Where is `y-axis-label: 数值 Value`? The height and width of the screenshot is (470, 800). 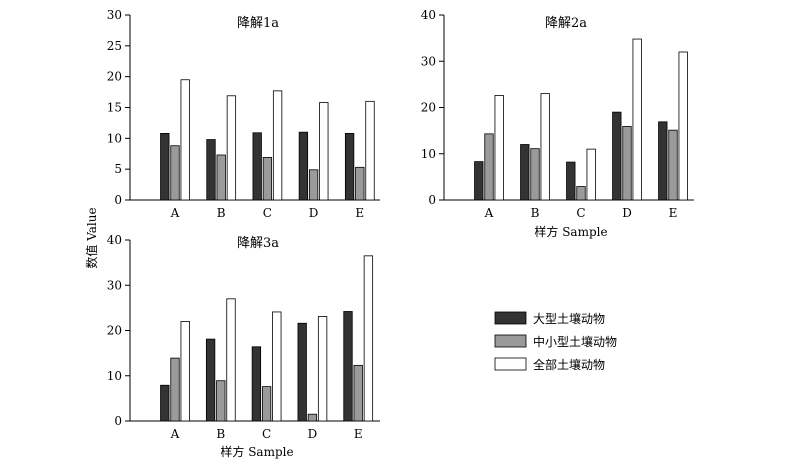 y-axis-label: 数值 Value is located at coordinates (91, 237).